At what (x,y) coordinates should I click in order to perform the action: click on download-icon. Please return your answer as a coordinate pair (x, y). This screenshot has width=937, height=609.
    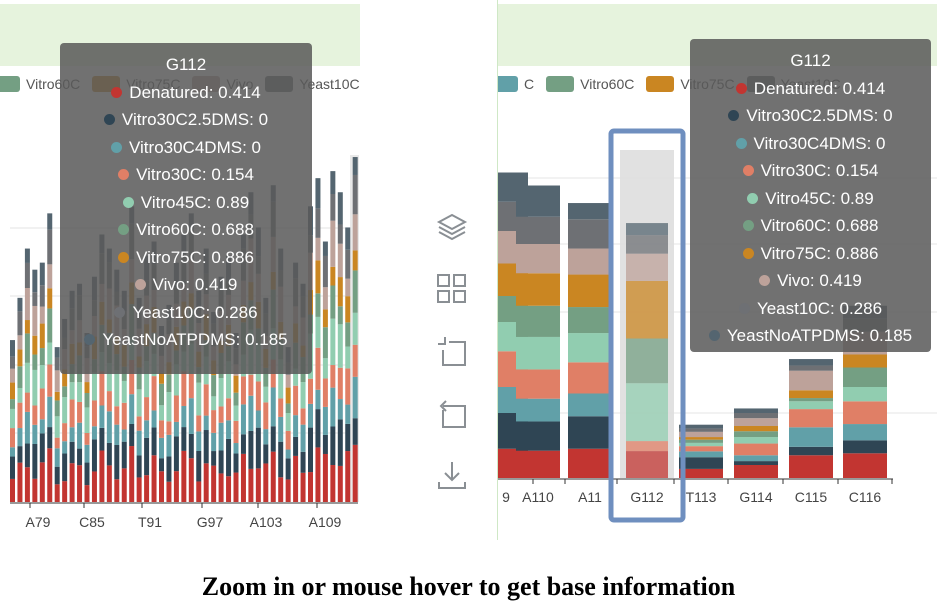
    Looking at the image, I should click on (452, 475).